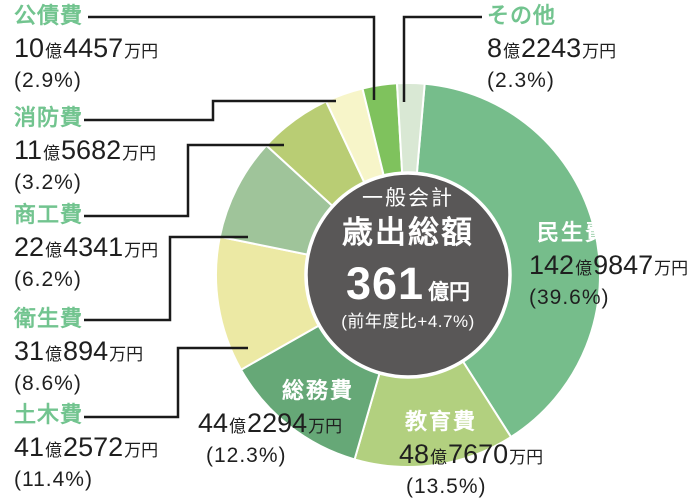  What do you see at coordinates (210, 110) in the screenshot?
I see `leader-line-shobohi` at bounding box center [210, 110].